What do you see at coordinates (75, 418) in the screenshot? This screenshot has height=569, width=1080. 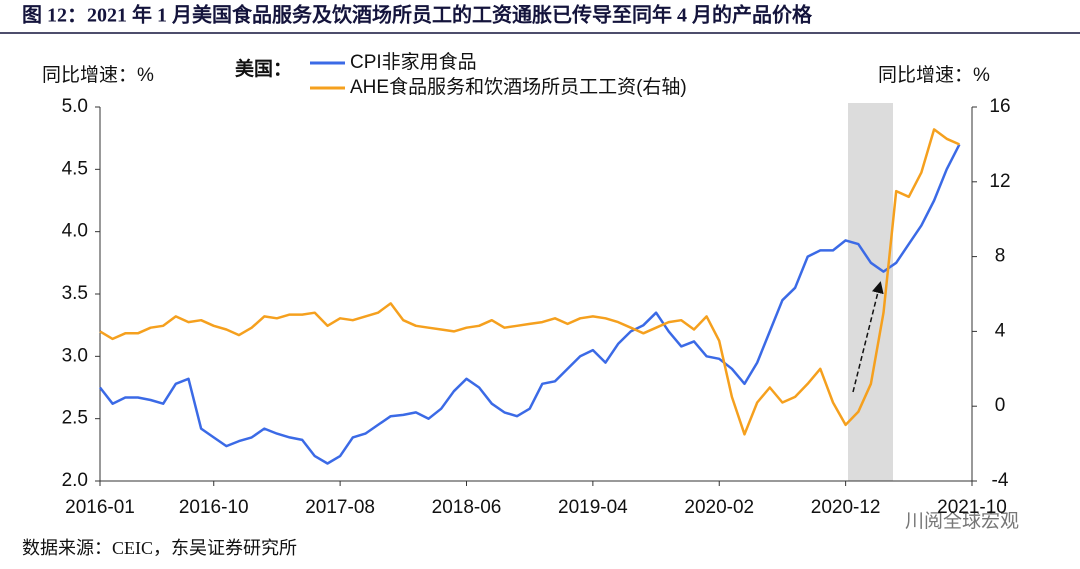 I see `y-tick-label: 2.5` at bounding box center [75, 418].